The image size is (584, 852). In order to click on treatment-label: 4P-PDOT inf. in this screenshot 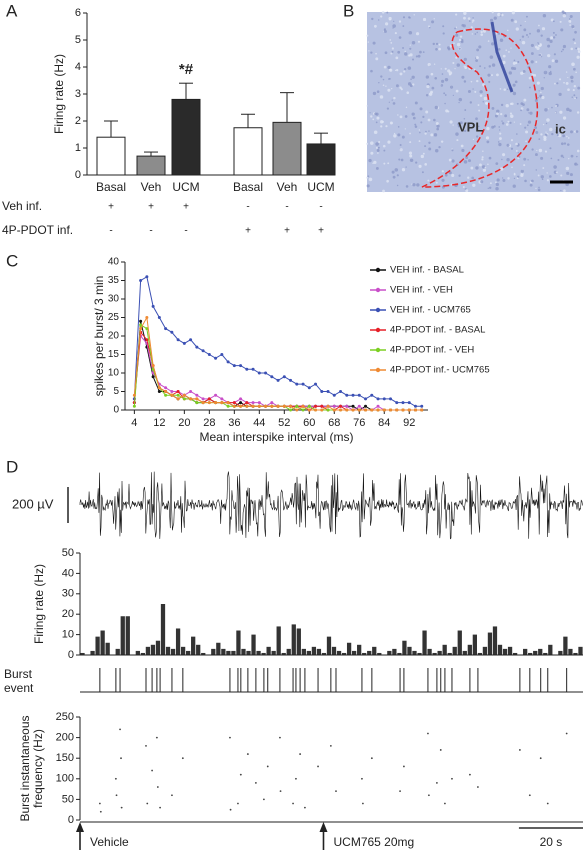, I will do `click(37, 230)`.